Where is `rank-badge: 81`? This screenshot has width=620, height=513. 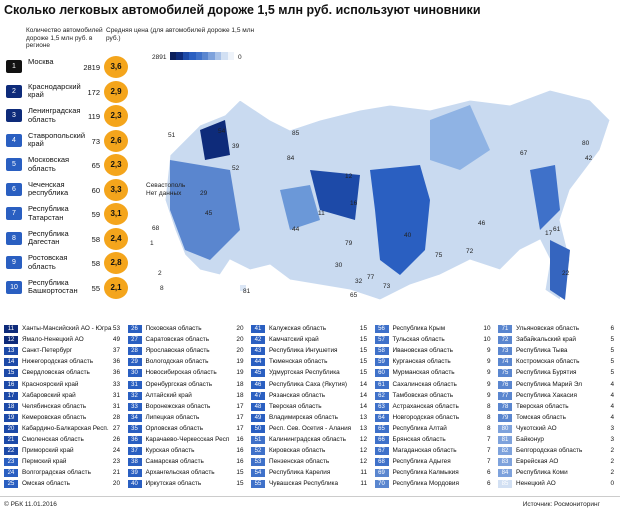 rank-badge: 81 is located at coordinates (505, 440).